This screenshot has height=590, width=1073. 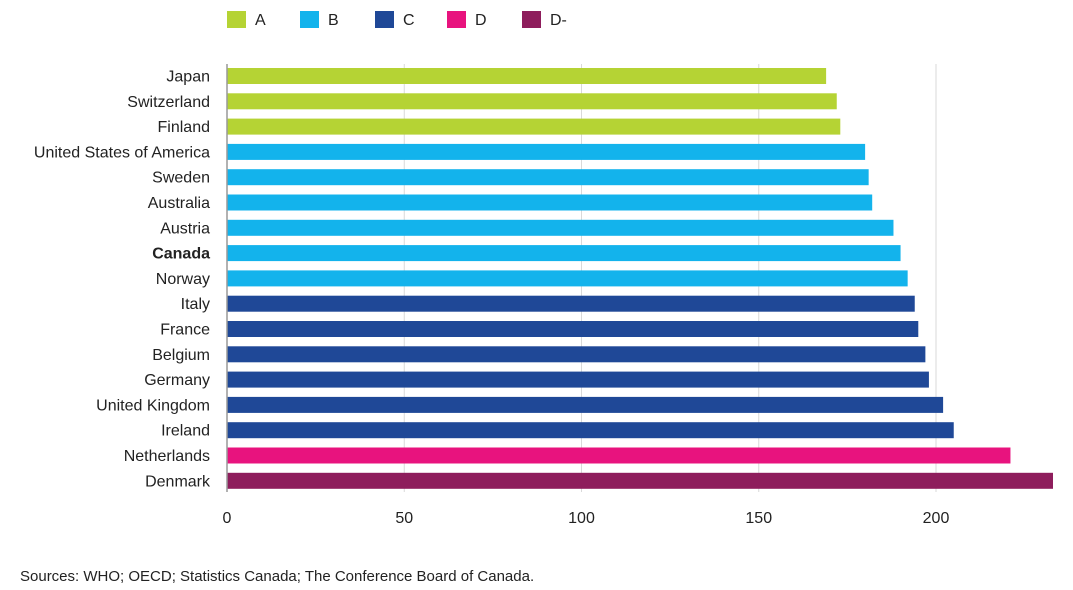 I want to click on x-tick-label: 100, so click(x=581, y=518).